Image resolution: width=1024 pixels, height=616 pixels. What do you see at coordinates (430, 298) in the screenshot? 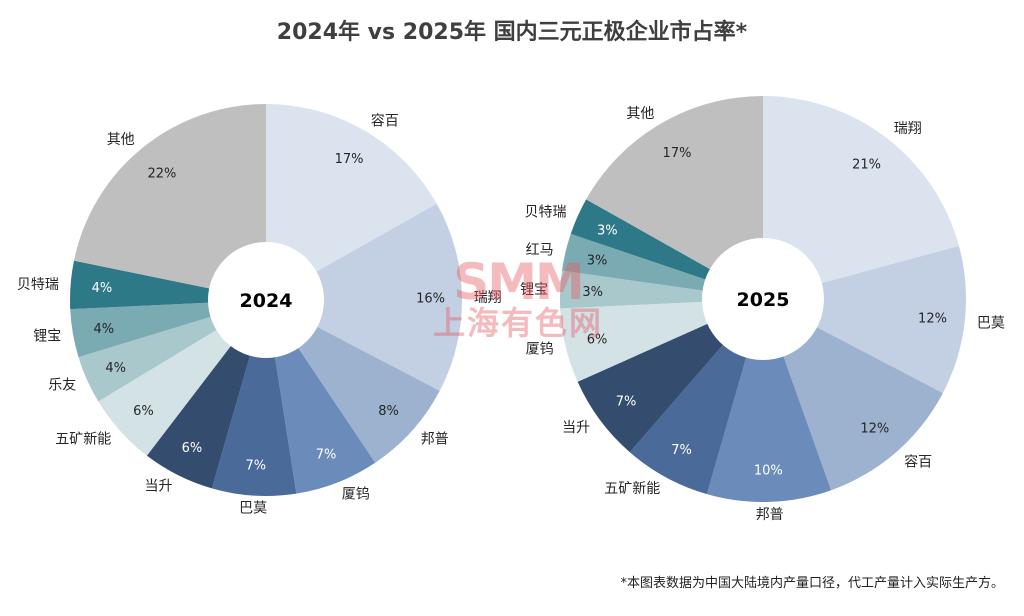
I see `slice-percent-label: 16%` at bounding box center [430, 298].